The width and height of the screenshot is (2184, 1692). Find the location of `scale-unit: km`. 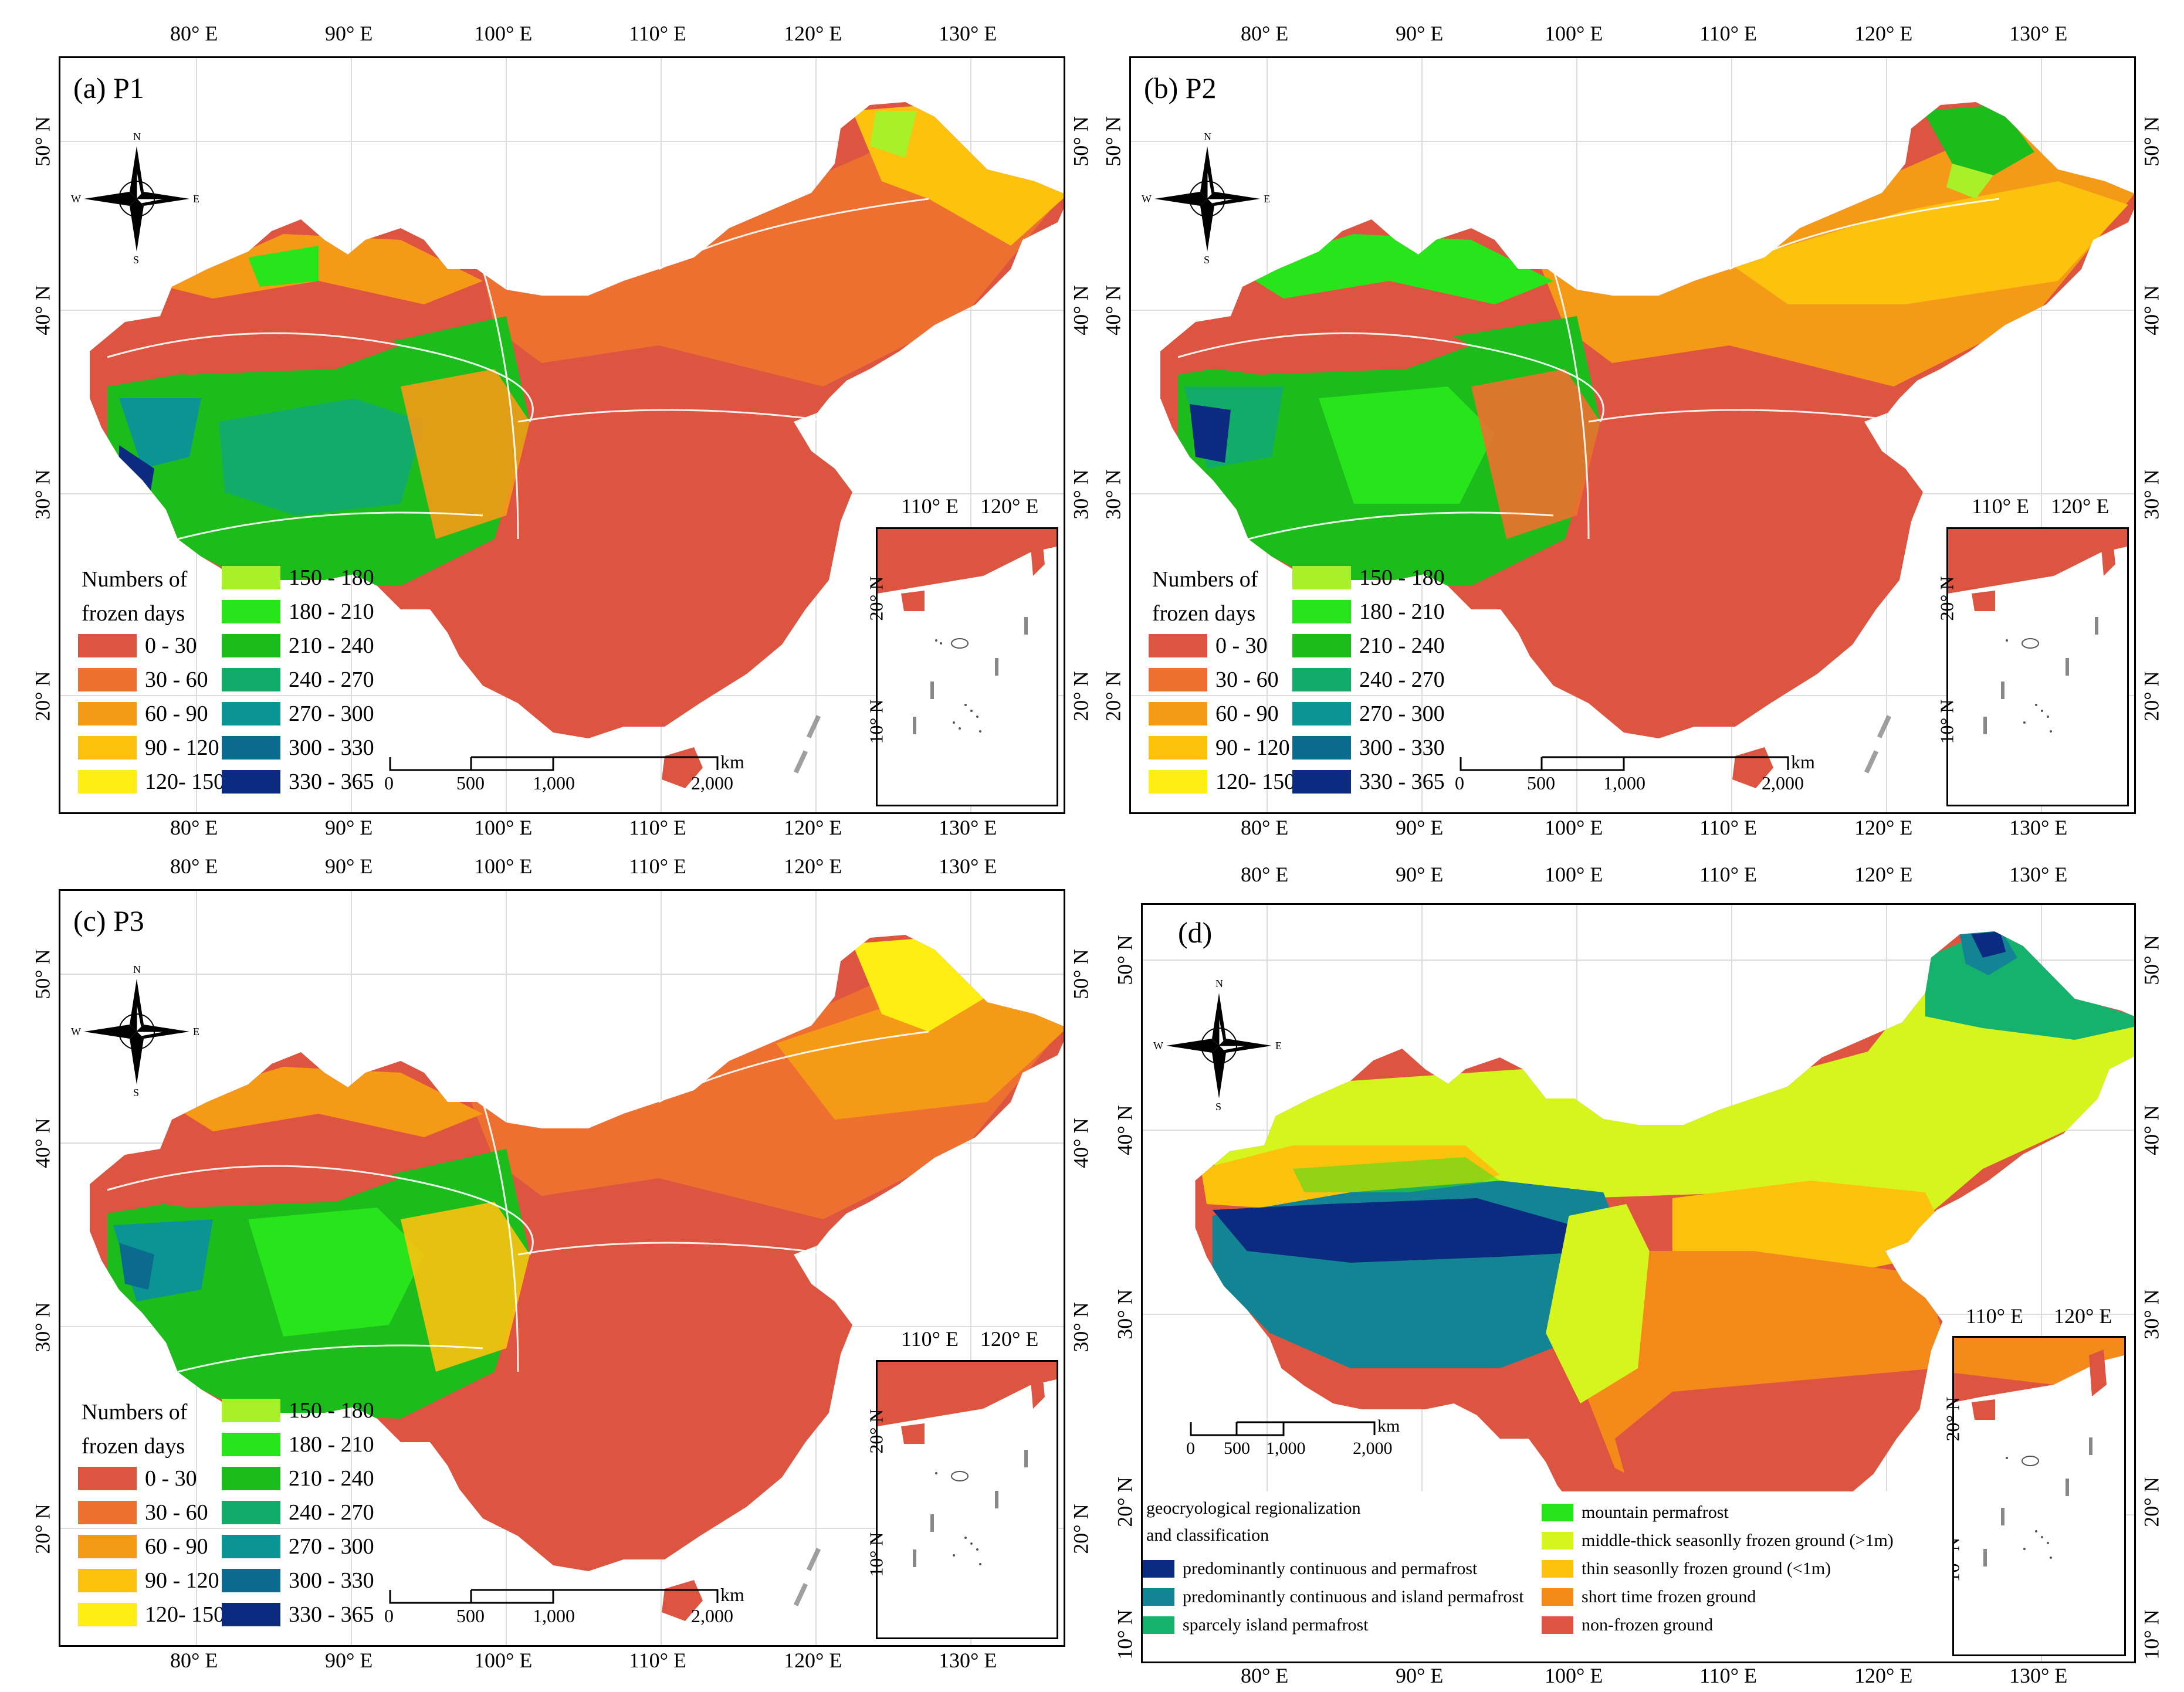

scale-unit: km is located at coordinates (1388, 1426).